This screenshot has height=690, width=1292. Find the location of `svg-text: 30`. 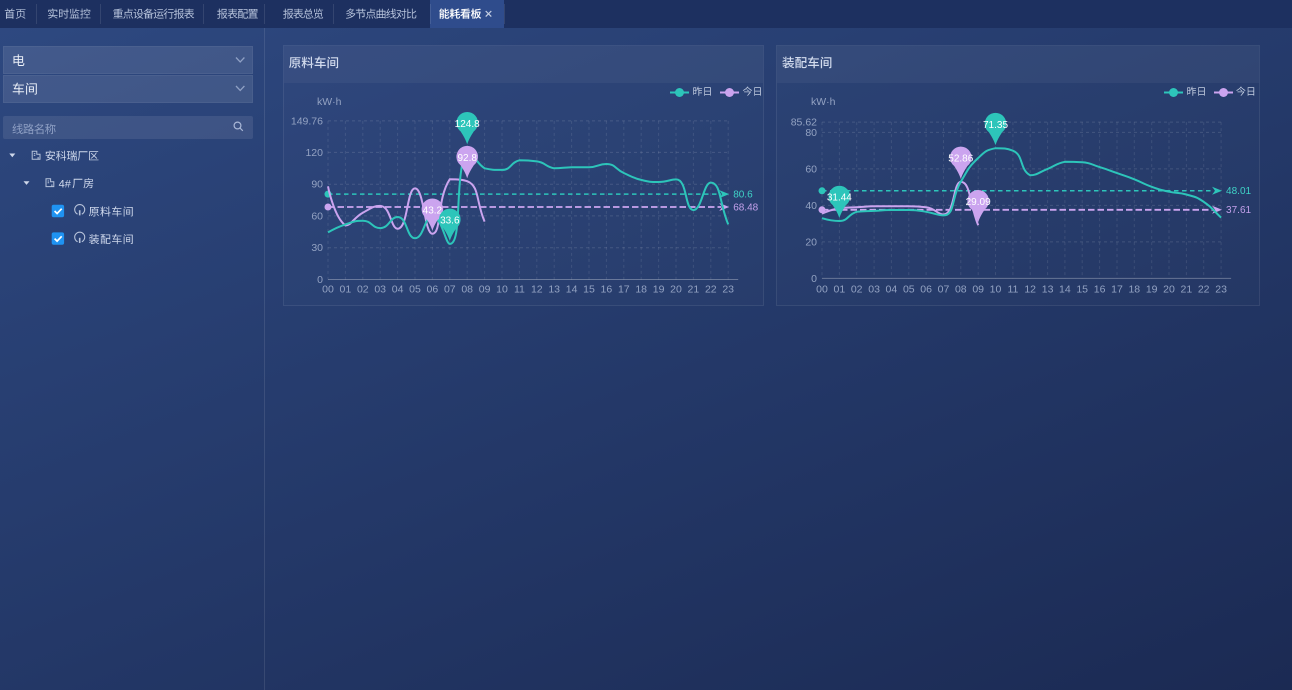

svg-text: 30 is located at coordinates (317, 248).